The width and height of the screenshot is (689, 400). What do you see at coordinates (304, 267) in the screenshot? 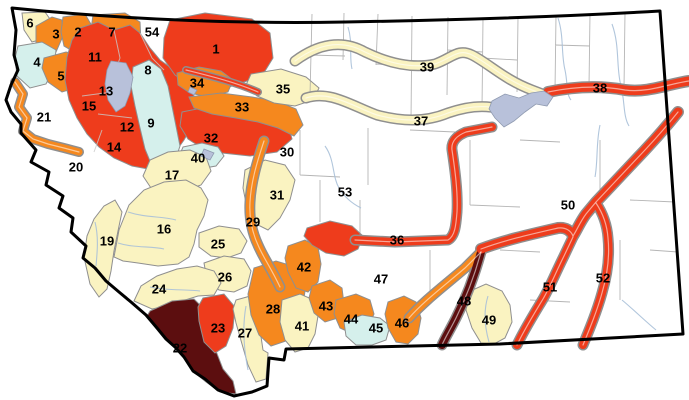
I see `region-label-42: 42` at bounding box center [304, 267].